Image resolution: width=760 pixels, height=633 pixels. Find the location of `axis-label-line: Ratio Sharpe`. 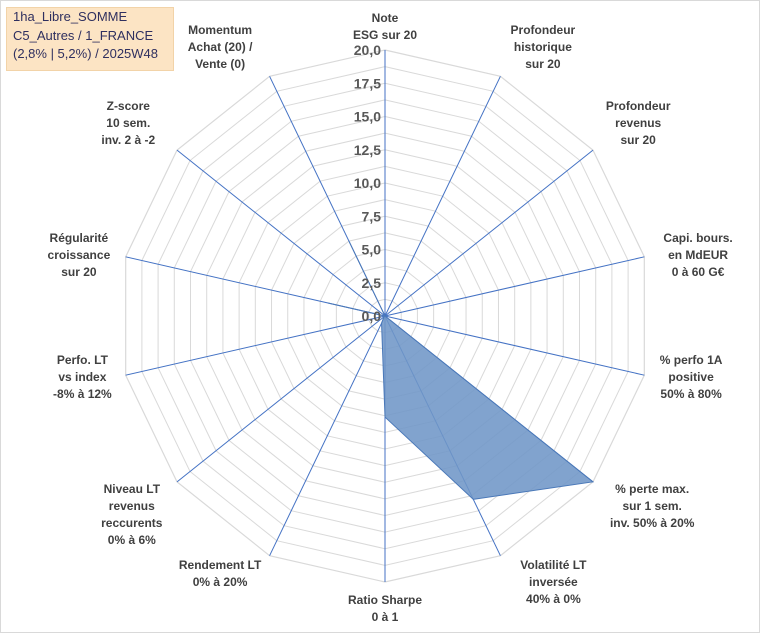

axis-label-line: Ratio Sharpe is located at coordinates (384, 600).